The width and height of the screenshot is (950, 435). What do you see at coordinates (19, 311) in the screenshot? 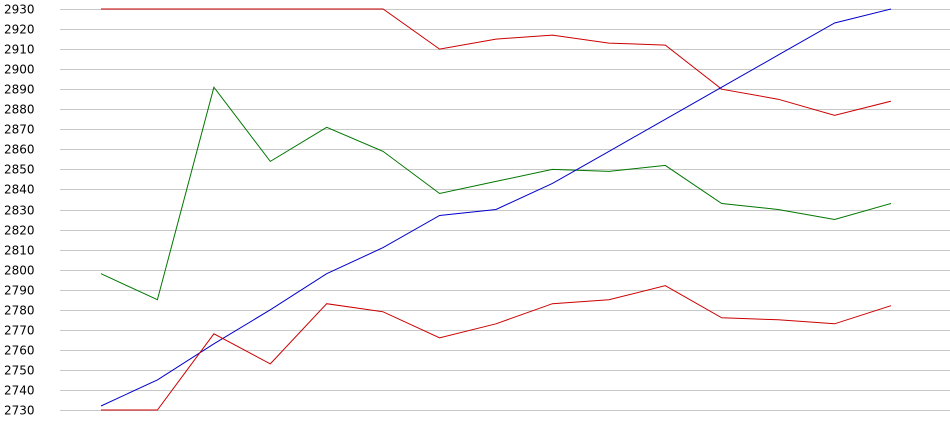
I see `y-tick-label: 2780` at bounding box center [19, 311].